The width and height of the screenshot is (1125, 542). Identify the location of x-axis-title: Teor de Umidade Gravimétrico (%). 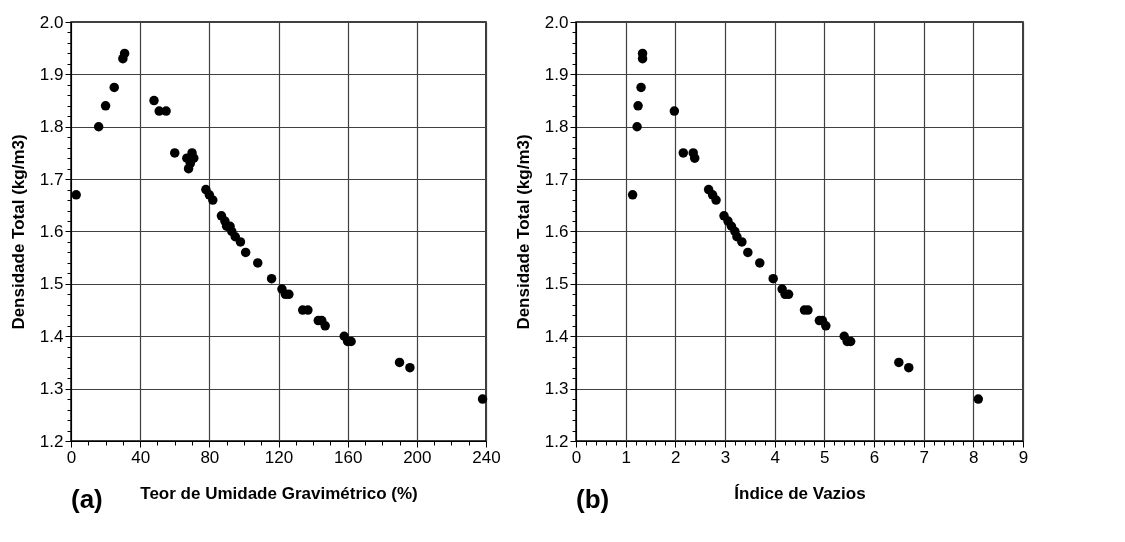
(279, 493).